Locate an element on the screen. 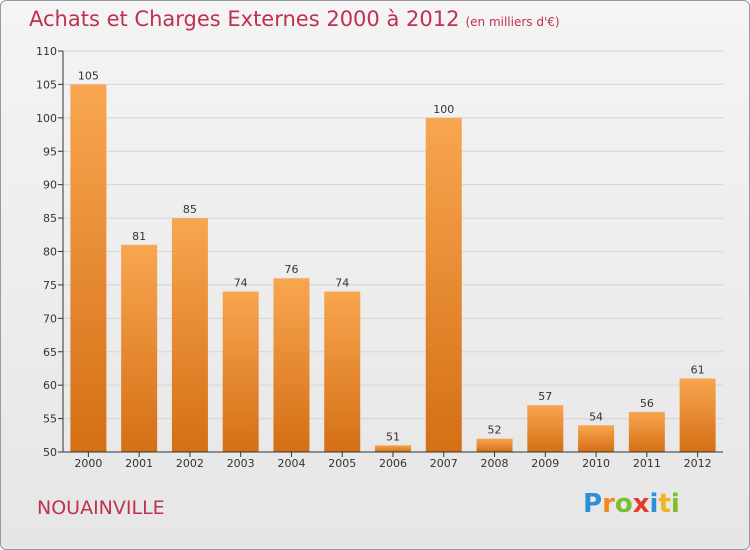 This screenshot has height=550, width=750. x-tick-label: 2011 is located at coordinates (647, 463).